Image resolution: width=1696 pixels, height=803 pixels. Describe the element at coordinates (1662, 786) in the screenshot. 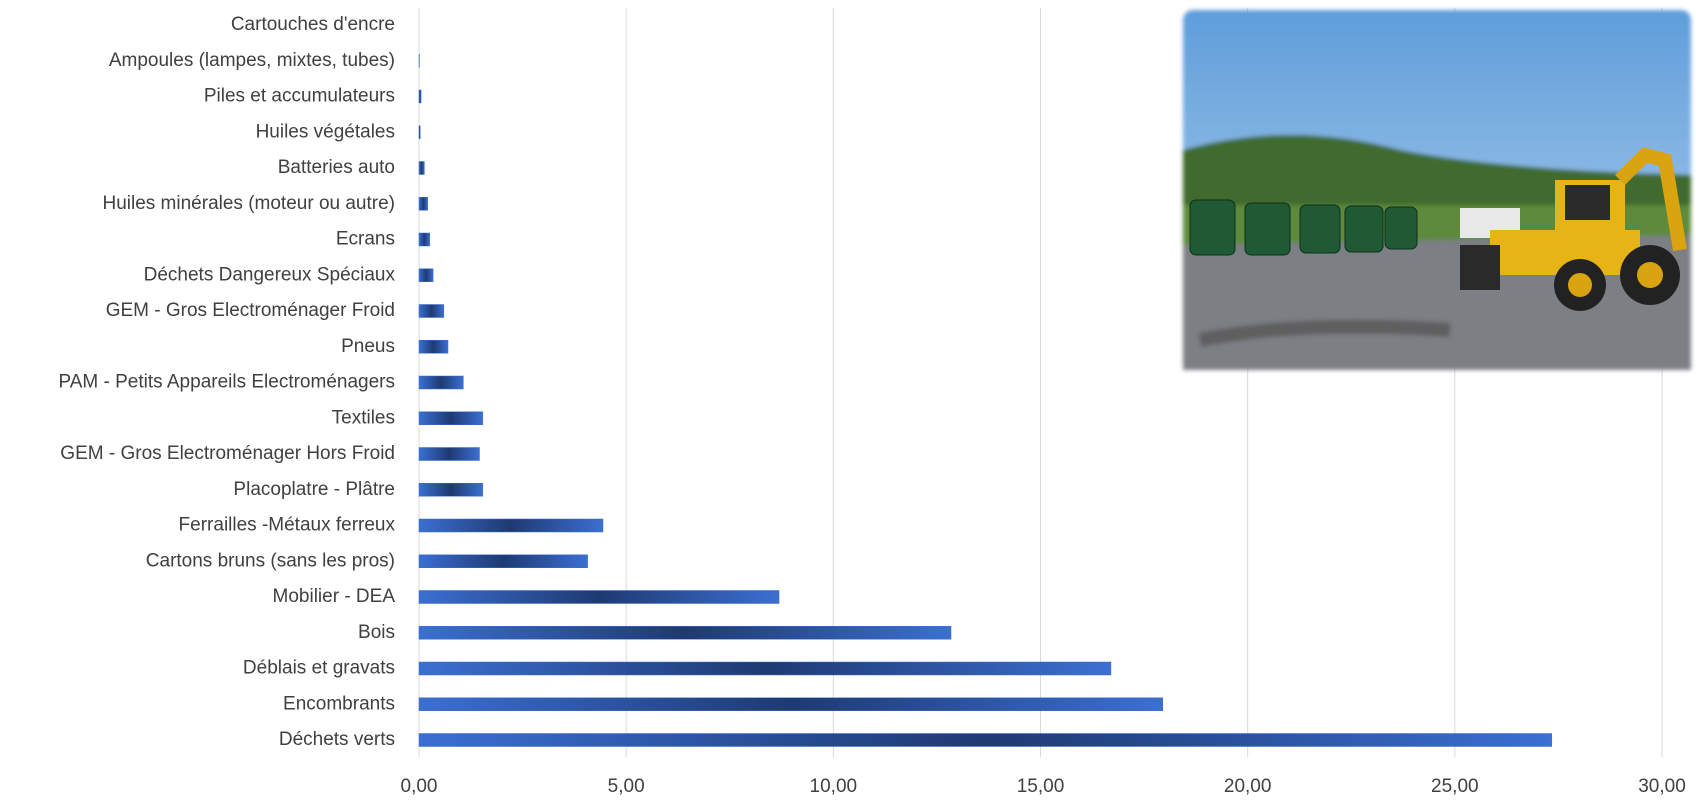

I see `x-tick-label: 30,00` at that location.